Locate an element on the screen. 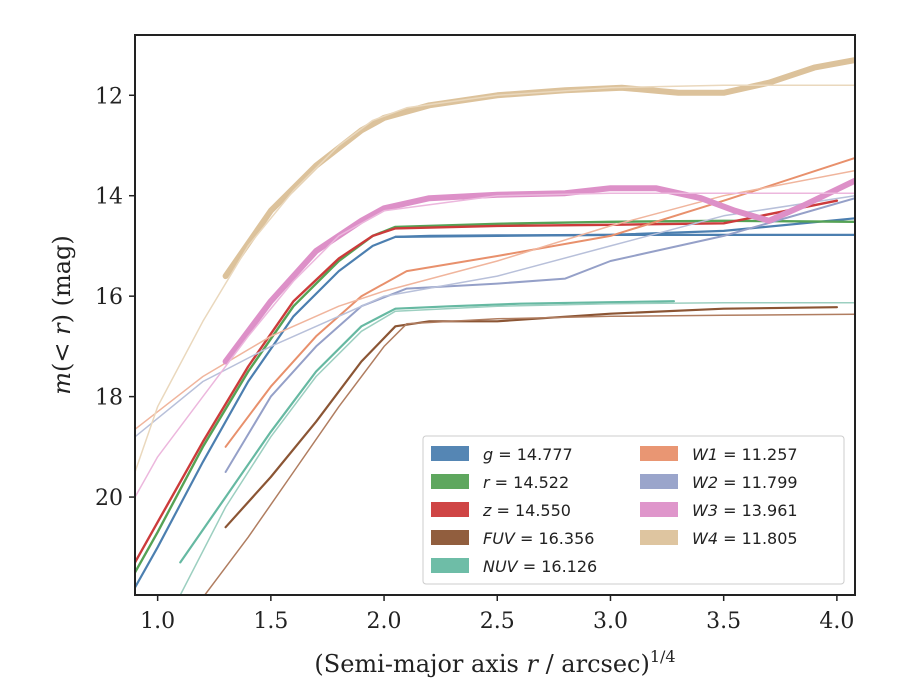 Image resolution: width=900 pixels, height=700 pixels. legend-label: W4 = 11.805 is located at coordinates (745, 538).